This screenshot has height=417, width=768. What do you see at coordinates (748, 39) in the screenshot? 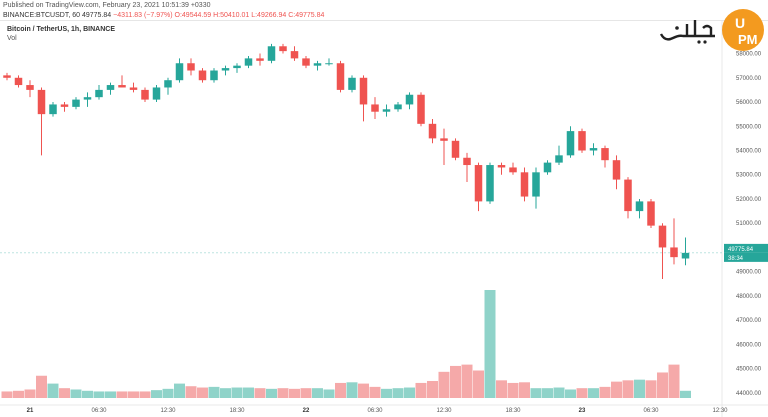
I see `svg-text: PM` at bounding box center [748, 39].